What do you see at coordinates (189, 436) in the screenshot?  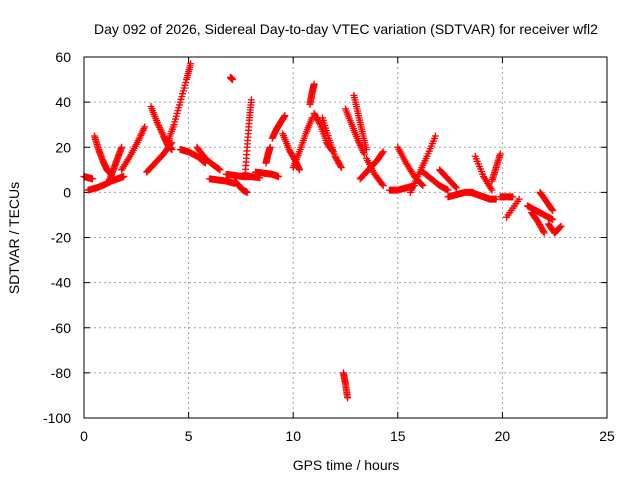 I see `x-tick-label: 5` at bounding box center [189, 436].